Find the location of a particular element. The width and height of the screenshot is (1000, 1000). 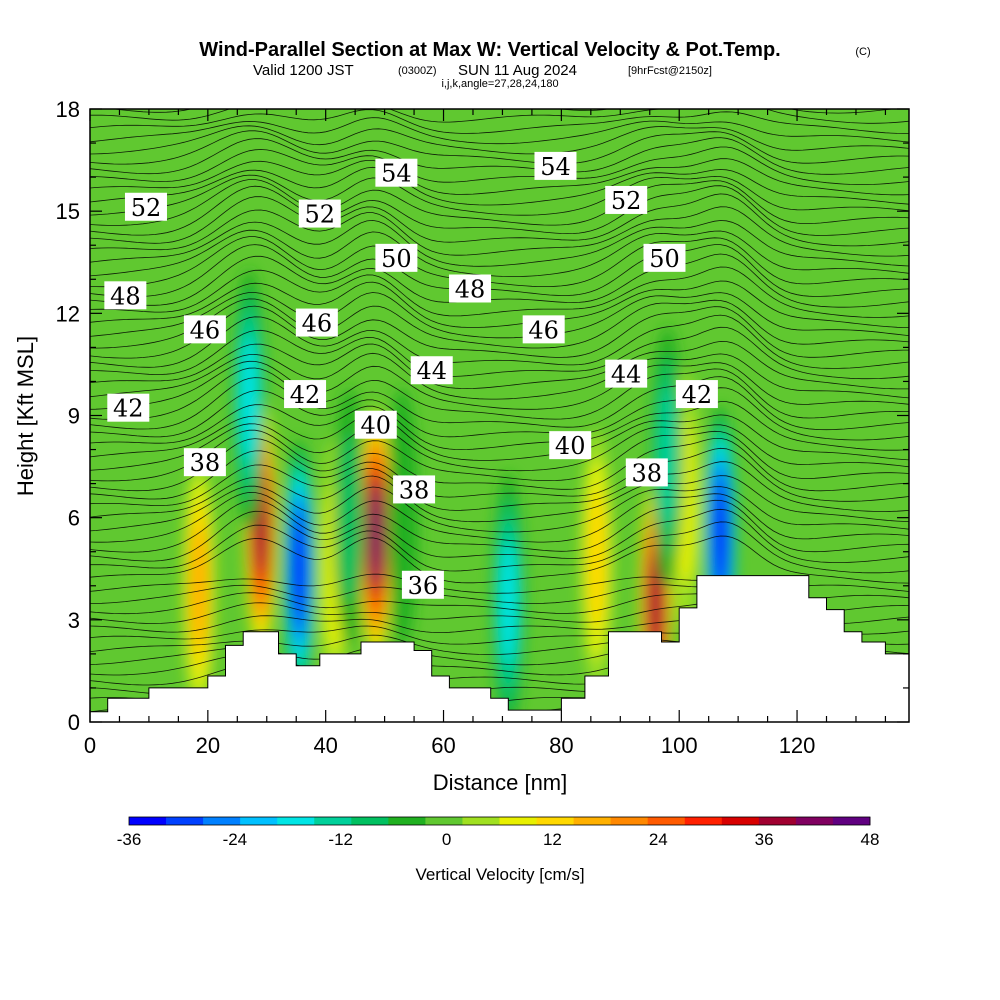

contour-label: 50 is located at coordinates (664, 259).